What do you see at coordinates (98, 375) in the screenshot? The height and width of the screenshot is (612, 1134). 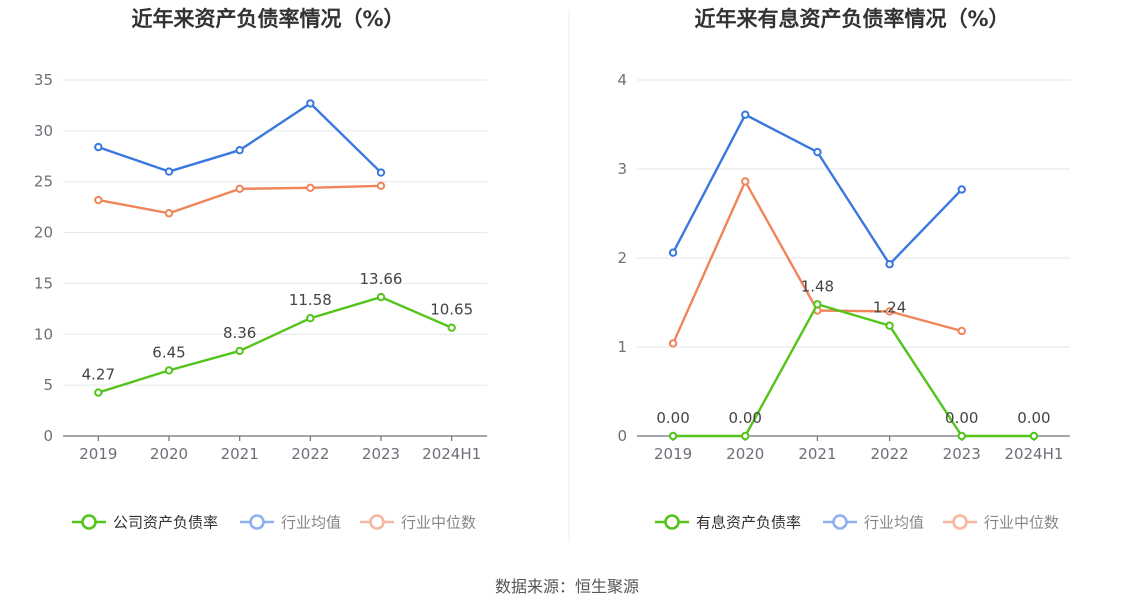 I see `data-label: 4.27` at bounding box center [98, 375].